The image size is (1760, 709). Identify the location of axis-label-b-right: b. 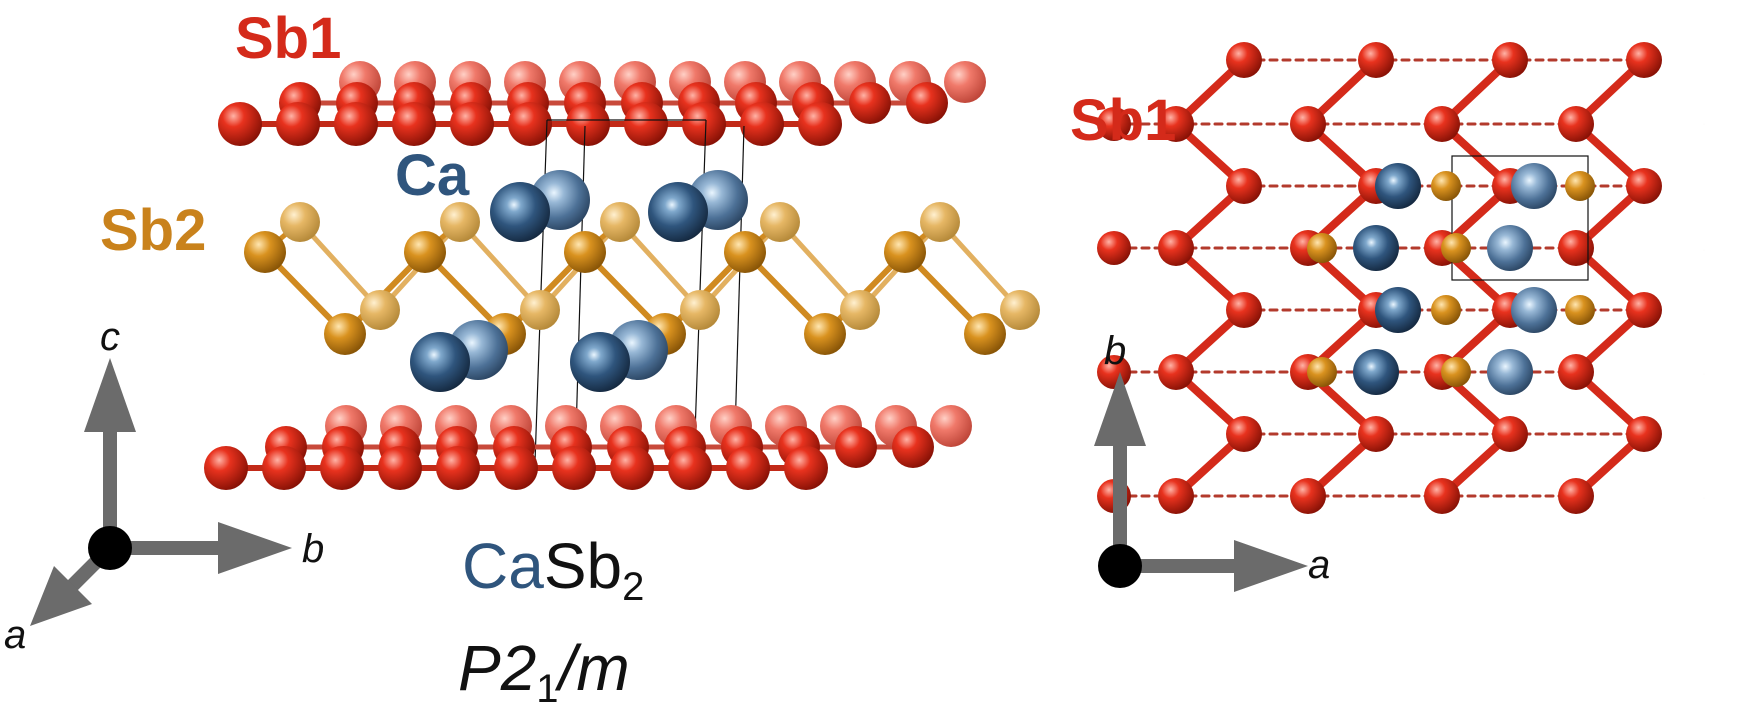
(1115, 351).